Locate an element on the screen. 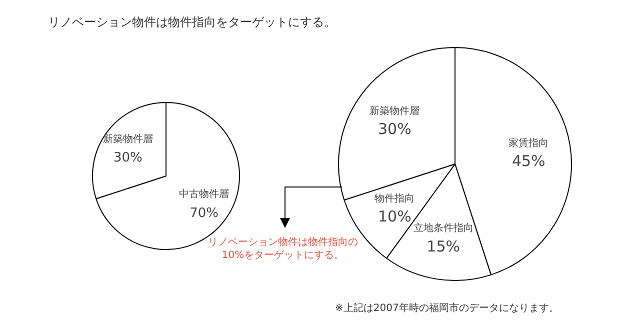 The width and height of the screenshot is (630, 332). data-label: 15% is located at coordinates (443, 247).